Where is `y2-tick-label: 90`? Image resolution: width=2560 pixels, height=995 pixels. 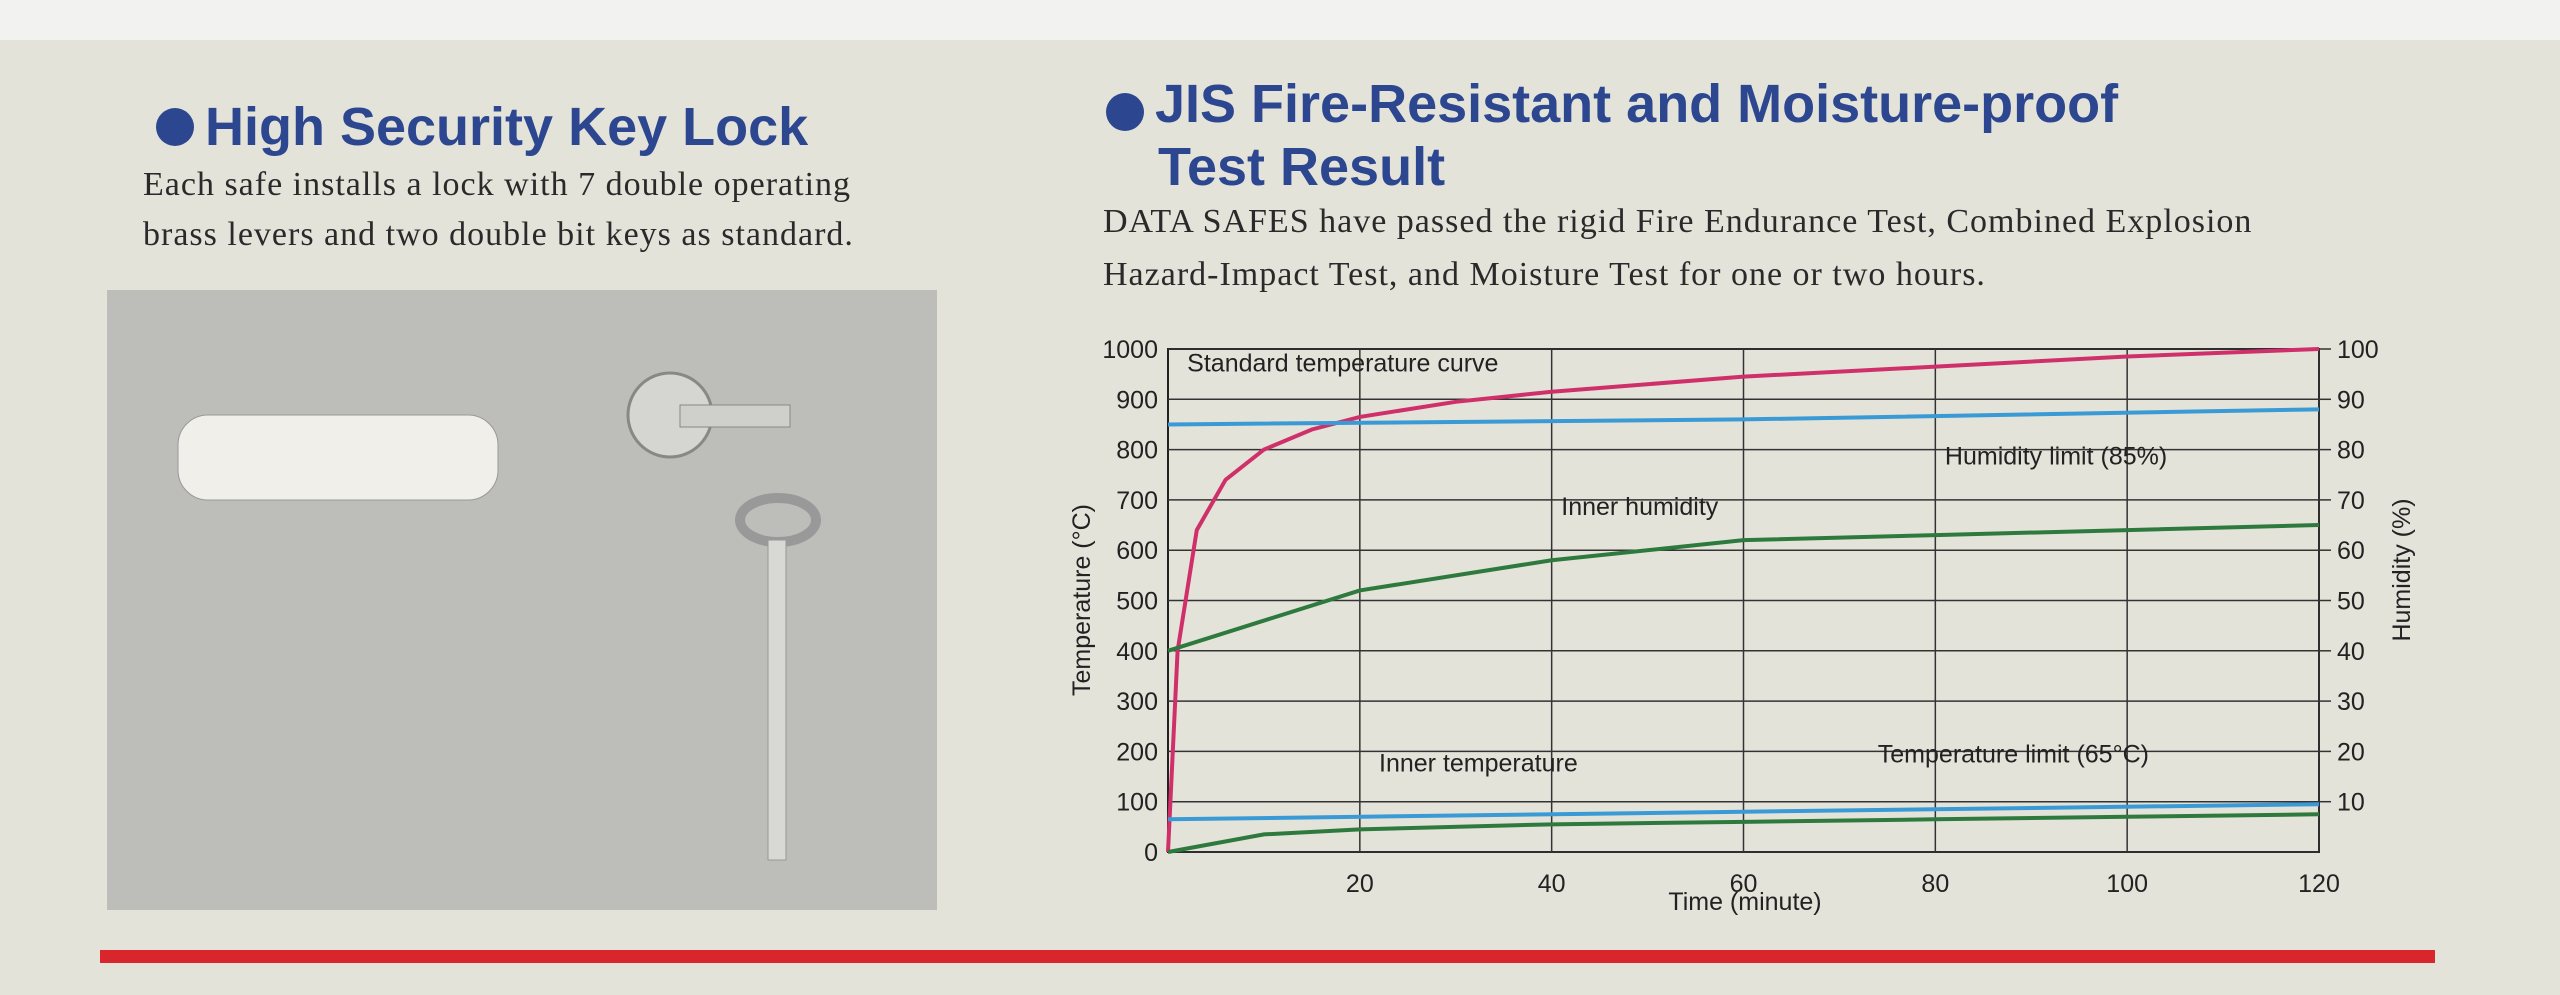 y2-tick-label: 90 is located at coordinates (2351, 400).